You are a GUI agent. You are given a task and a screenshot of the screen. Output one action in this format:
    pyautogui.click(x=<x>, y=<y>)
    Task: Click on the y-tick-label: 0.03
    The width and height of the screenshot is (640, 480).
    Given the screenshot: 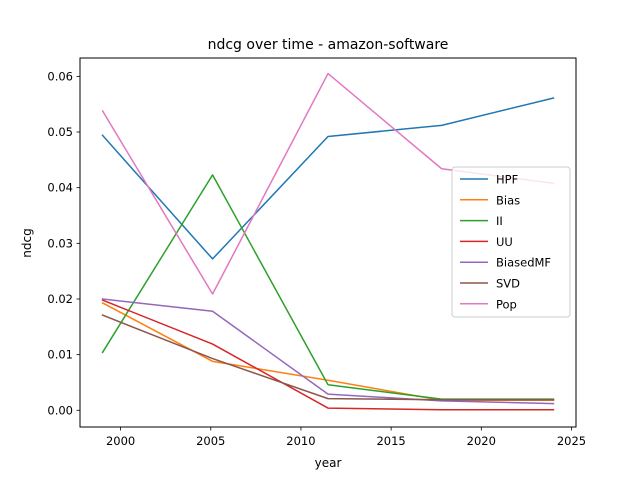 What is the action you would take?
    pyautogui.click(x=60, y=243)
    